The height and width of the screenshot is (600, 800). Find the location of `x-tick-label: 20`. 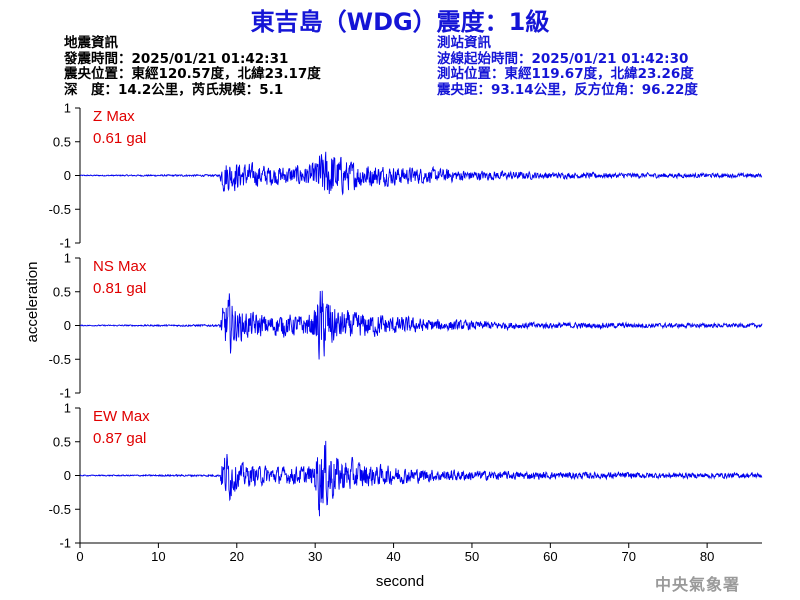

x-tick-label: 20 is located at coordinates (237, 556).